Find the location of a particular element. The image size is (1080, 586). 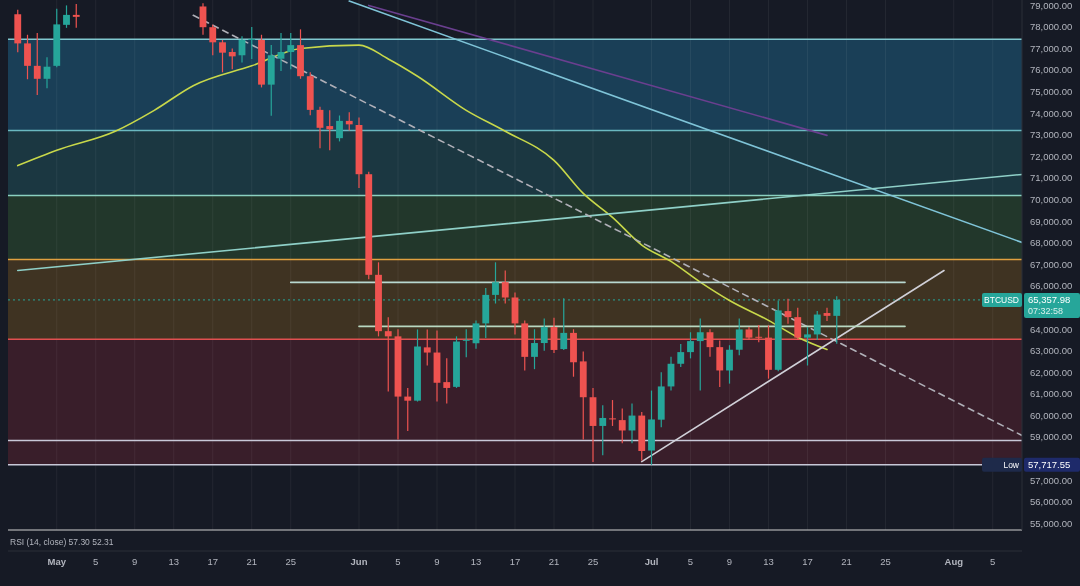

y-tick-label: 69,000.00 is located at coordinates (1051, 221).